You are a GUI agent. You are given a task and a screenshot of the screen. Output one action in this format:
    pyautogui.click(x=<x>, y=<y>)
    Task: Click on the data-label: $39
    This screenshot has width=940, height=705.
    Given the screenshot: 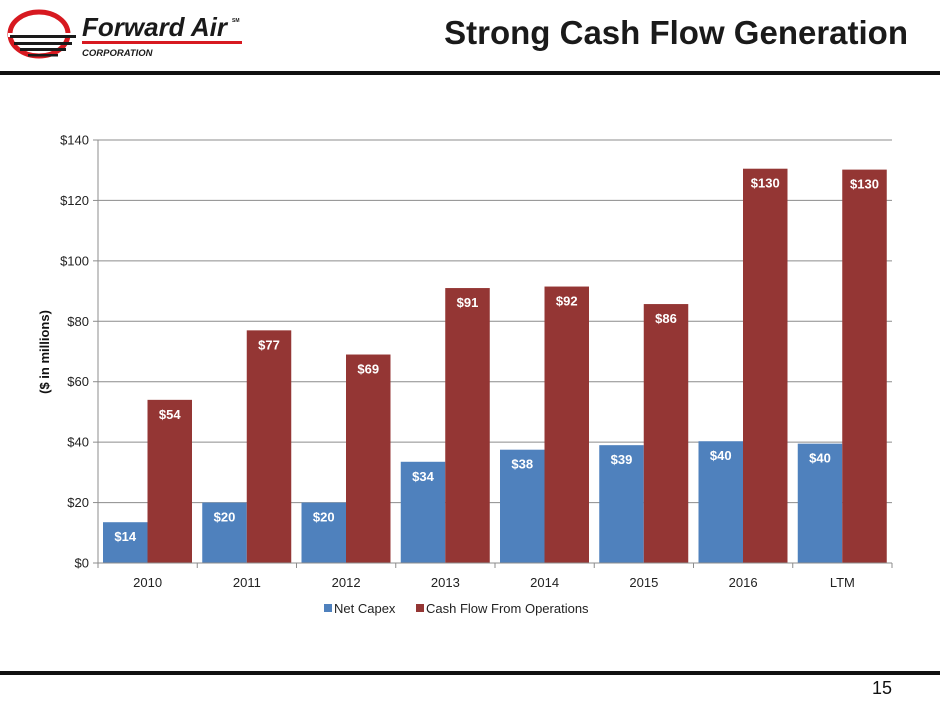 What is the action you would take?
    pyautogui.click(x=622, y=459)
    